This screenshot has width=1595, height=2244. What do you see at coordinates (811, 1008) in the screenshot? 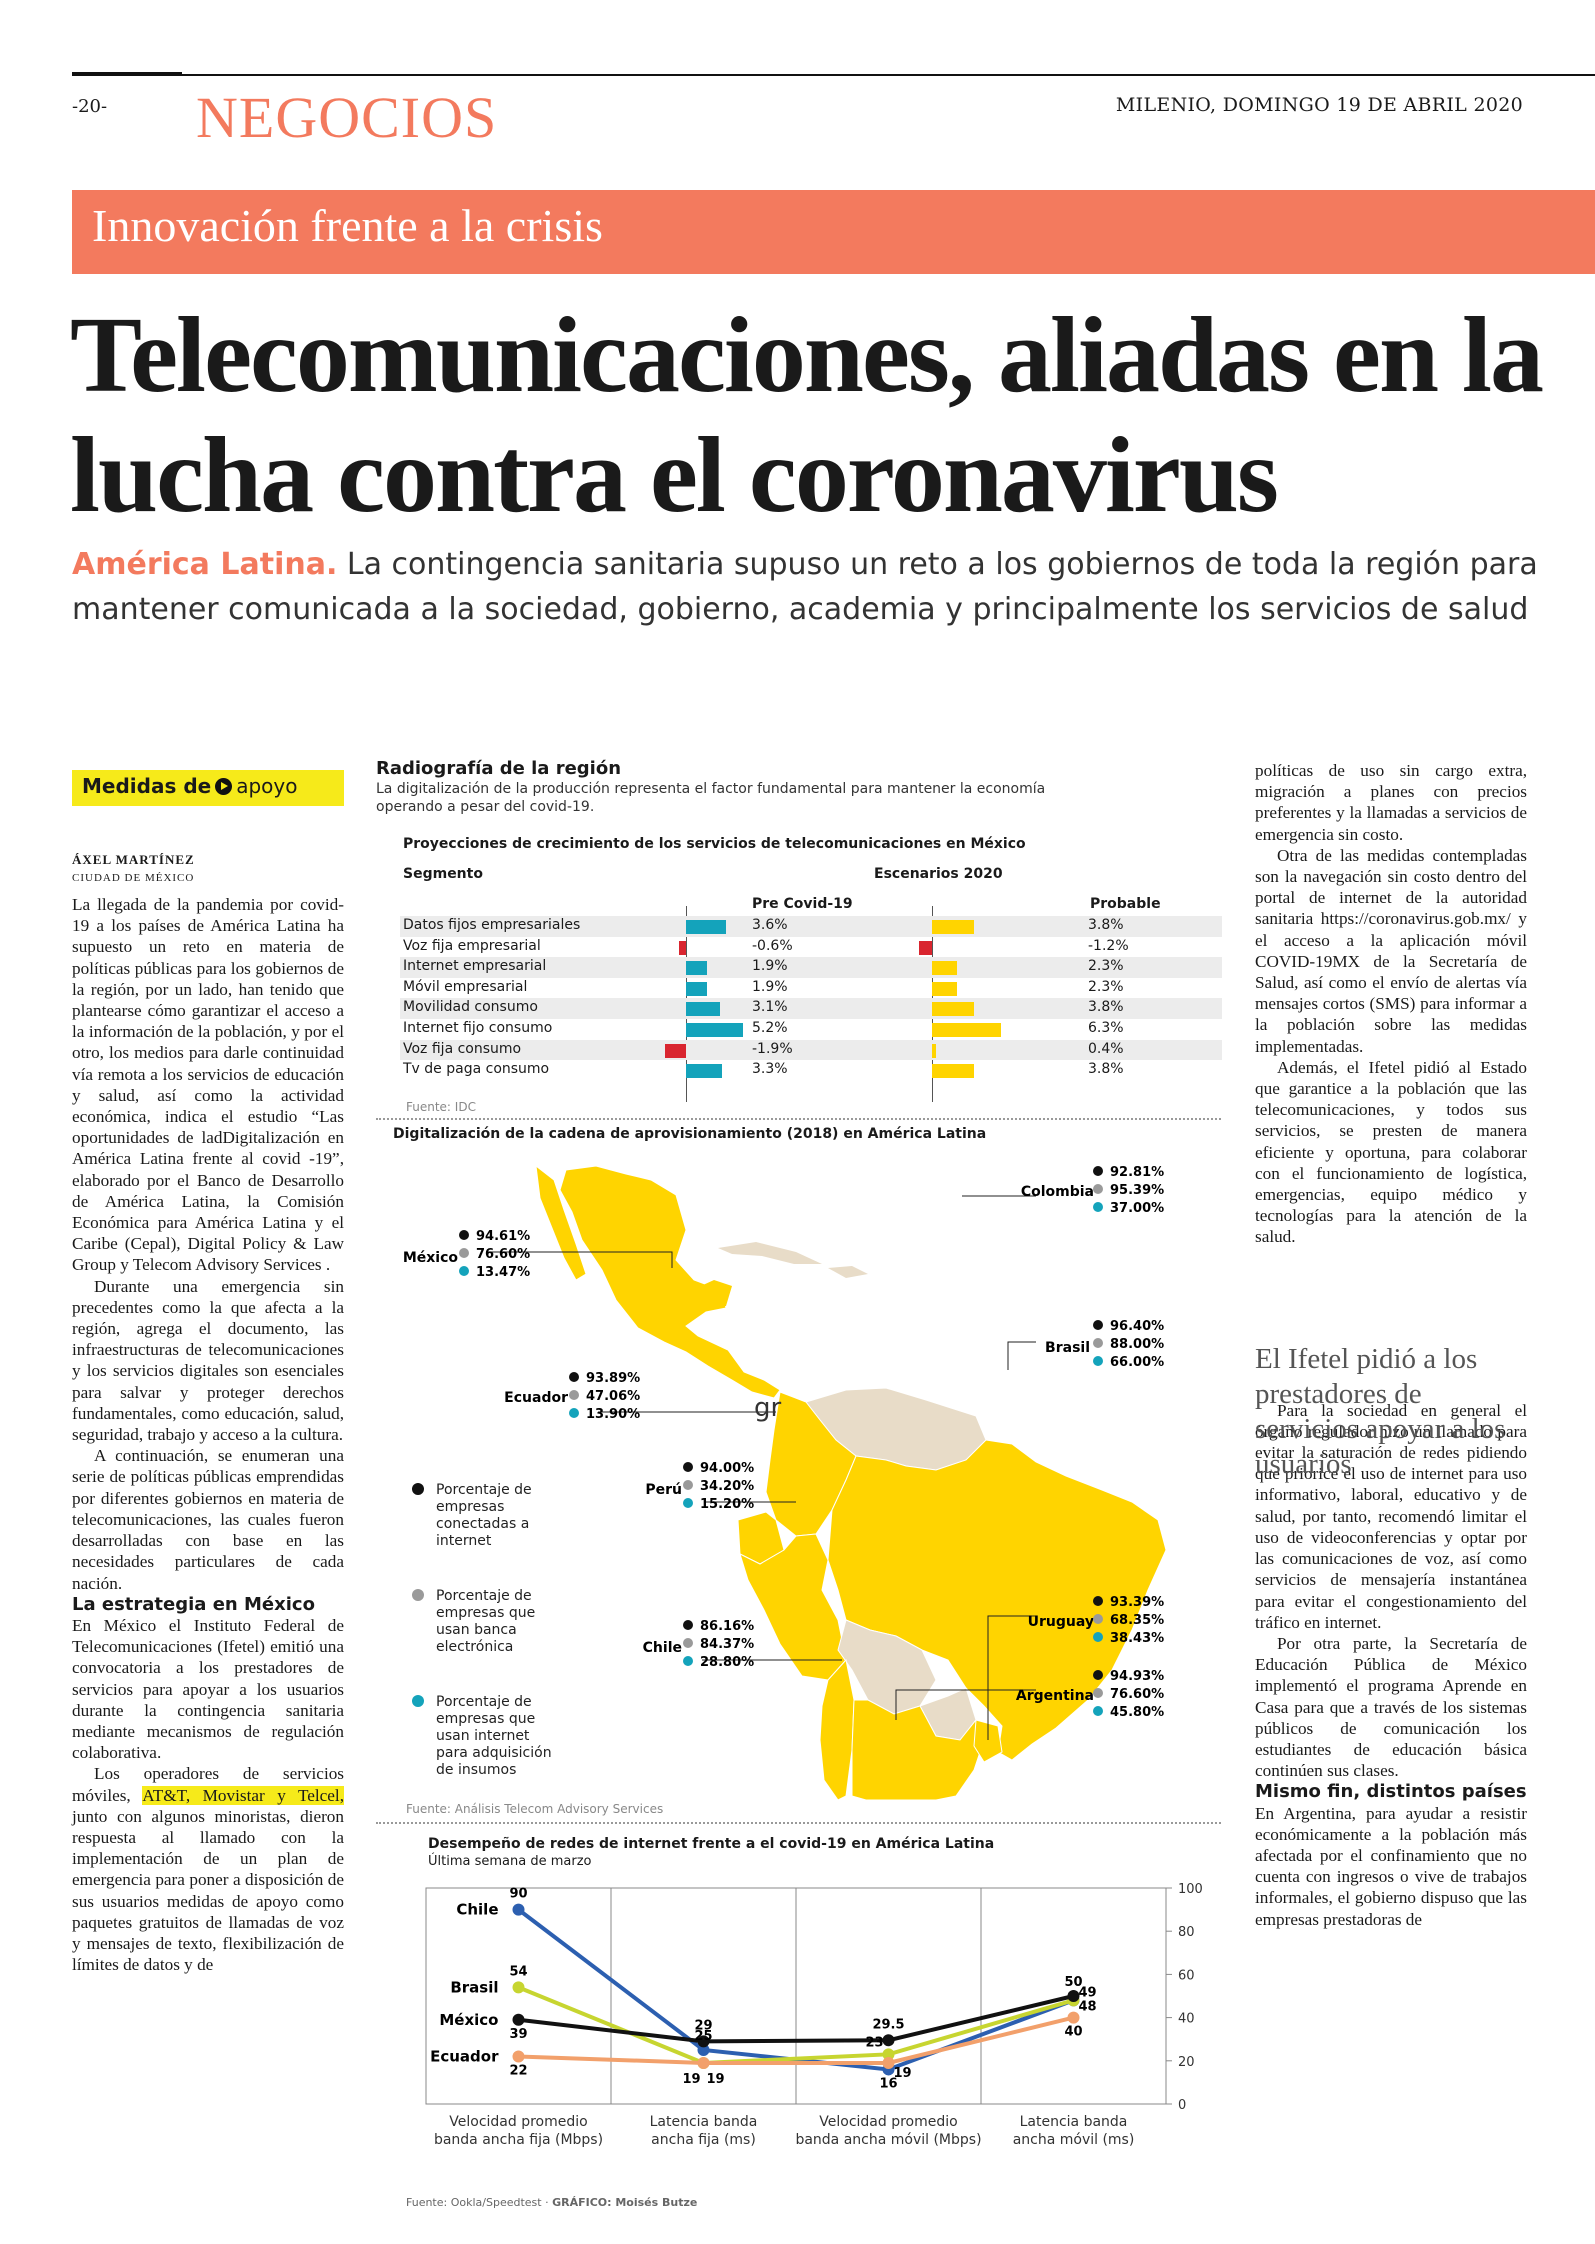
I see `projection-row: Movilidad consumo 3.1% 3.8%` at bounding box center [811, 1008].